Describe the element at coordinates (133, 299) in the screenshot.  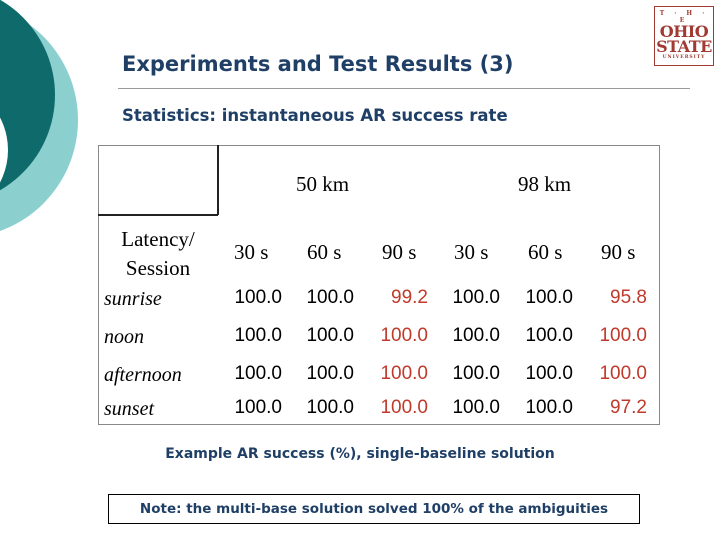
I see `row-label-0: sunrise` at that location.